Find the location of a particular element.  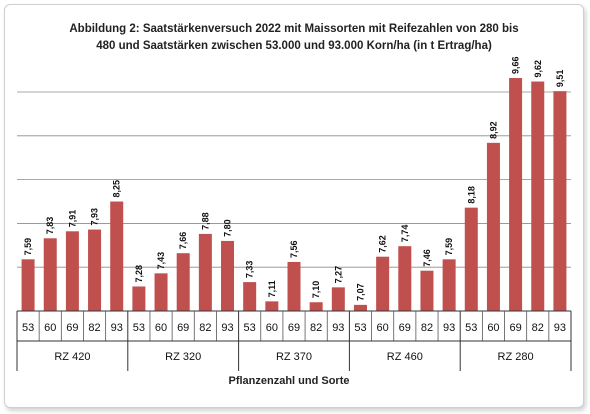

data-label: 7,66 is located at coordinates (183, 241).